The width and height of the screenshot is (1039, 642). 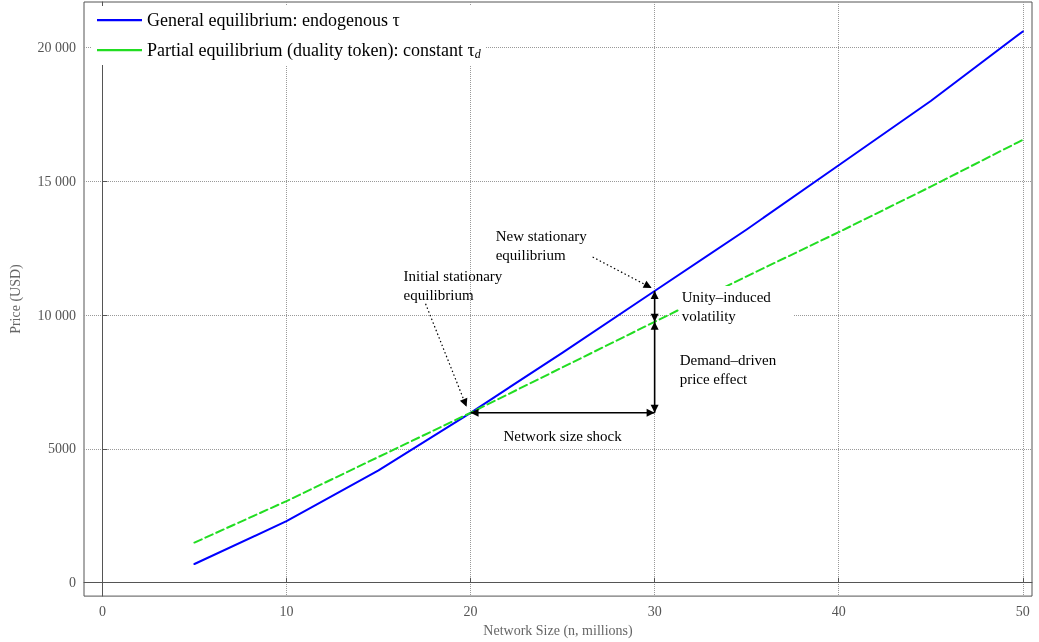 I want to click on annotation: Initial stationary equilibrium, so click(x=455, y=286).